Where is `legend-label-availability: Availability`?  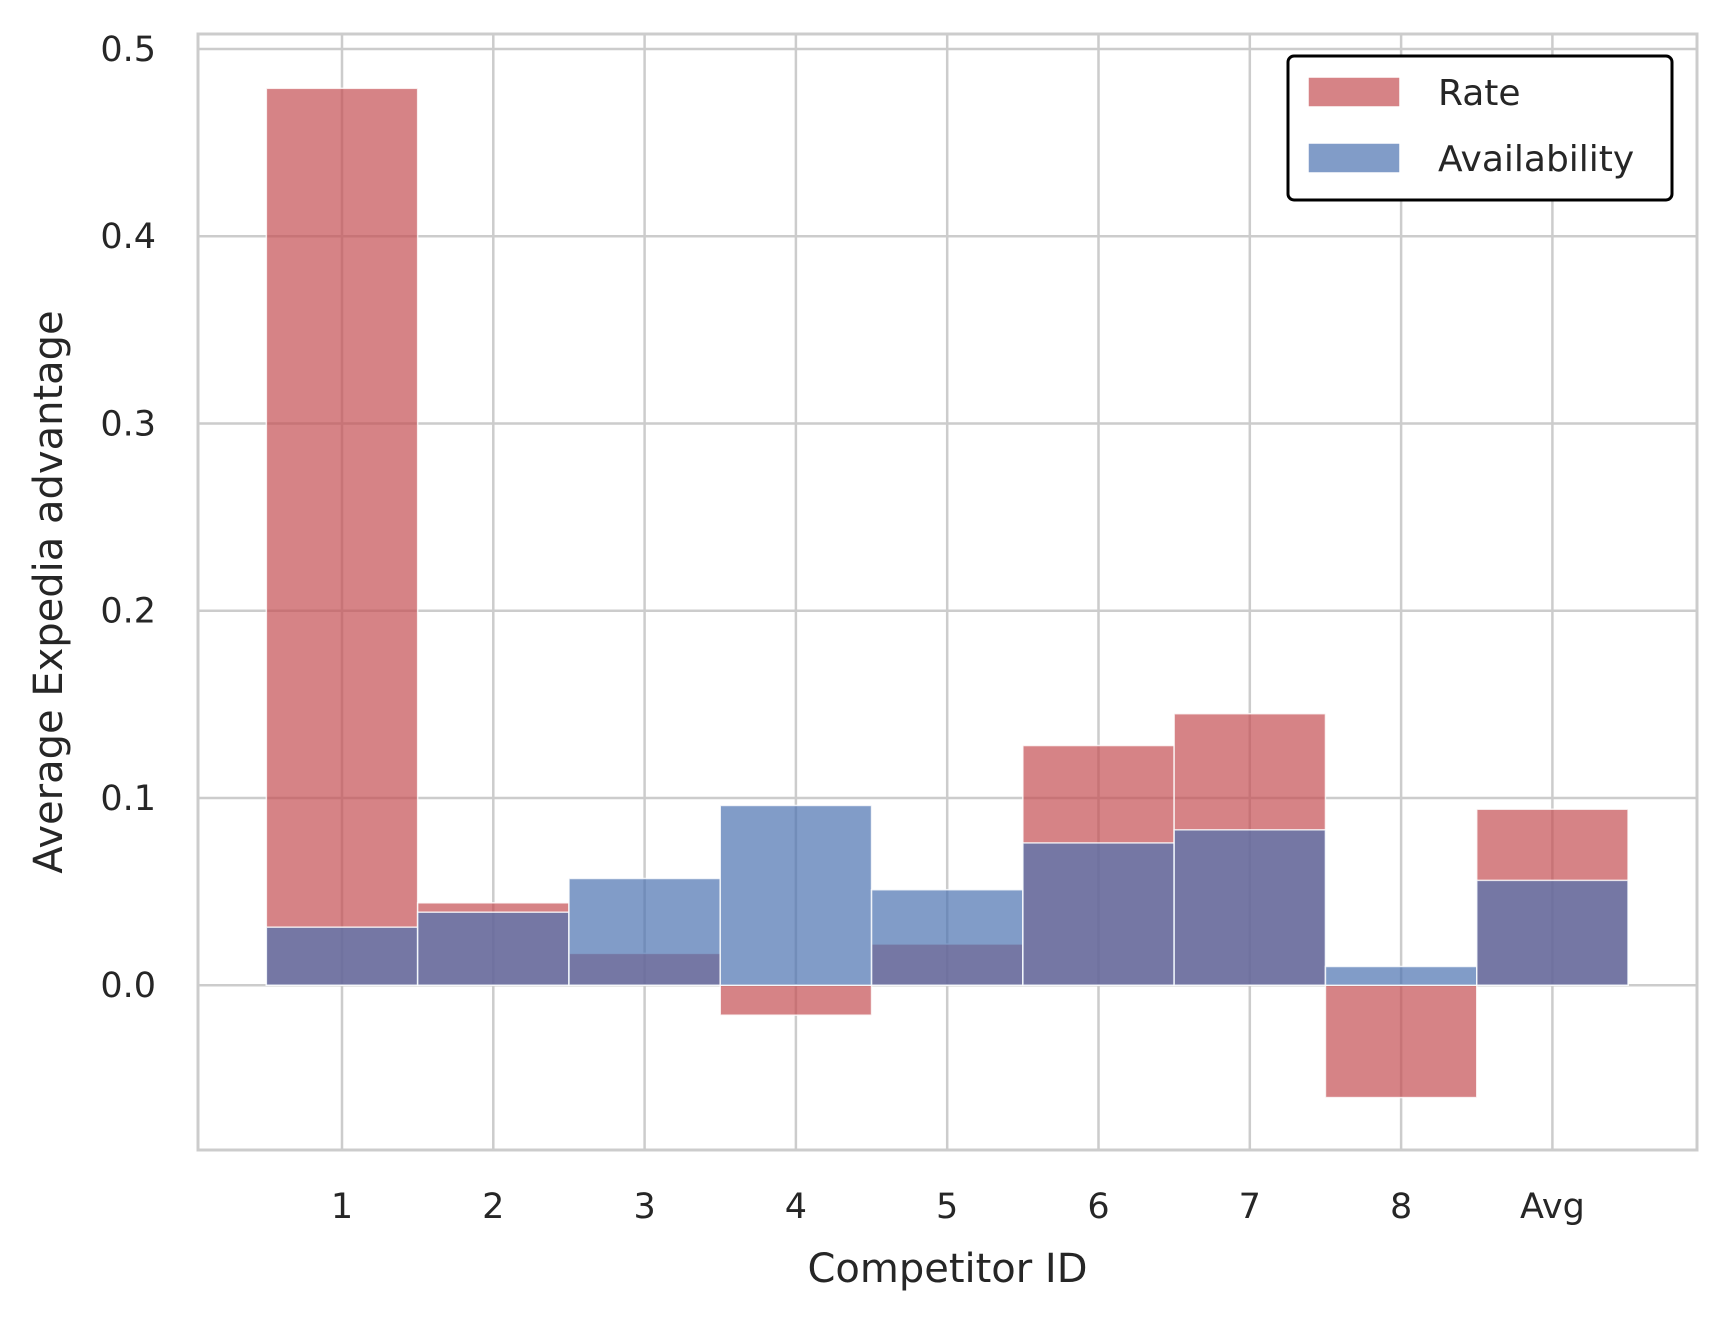 legend-label-availability: Availability is located at coordinates (1536, 159).